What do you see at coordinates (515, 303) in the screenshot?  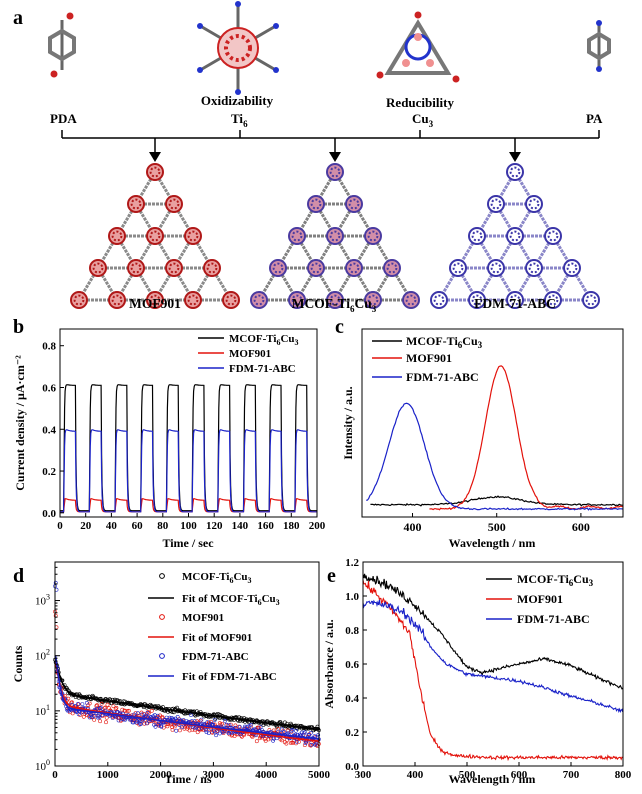 I see `fdm-product-label: FDM-71-ABC` at bounding box center [515, 303].